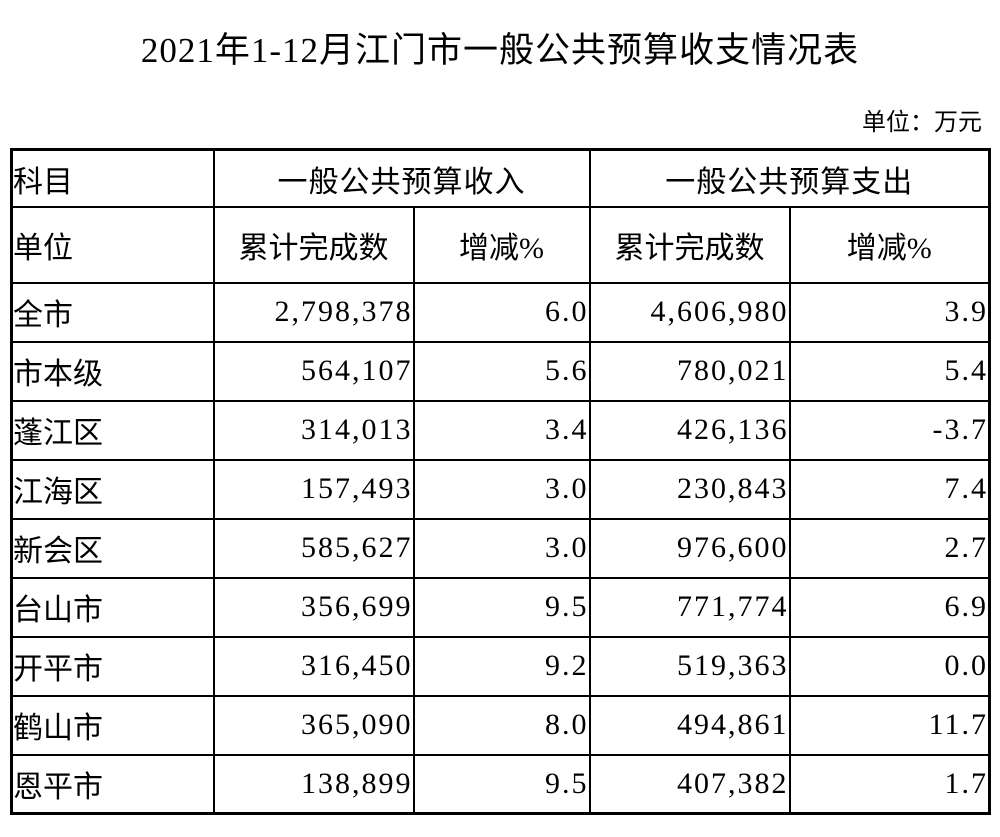  Describe the element at coordinates (112, 666) in the screenshot. I see `region-cell: 开平市` at that location.